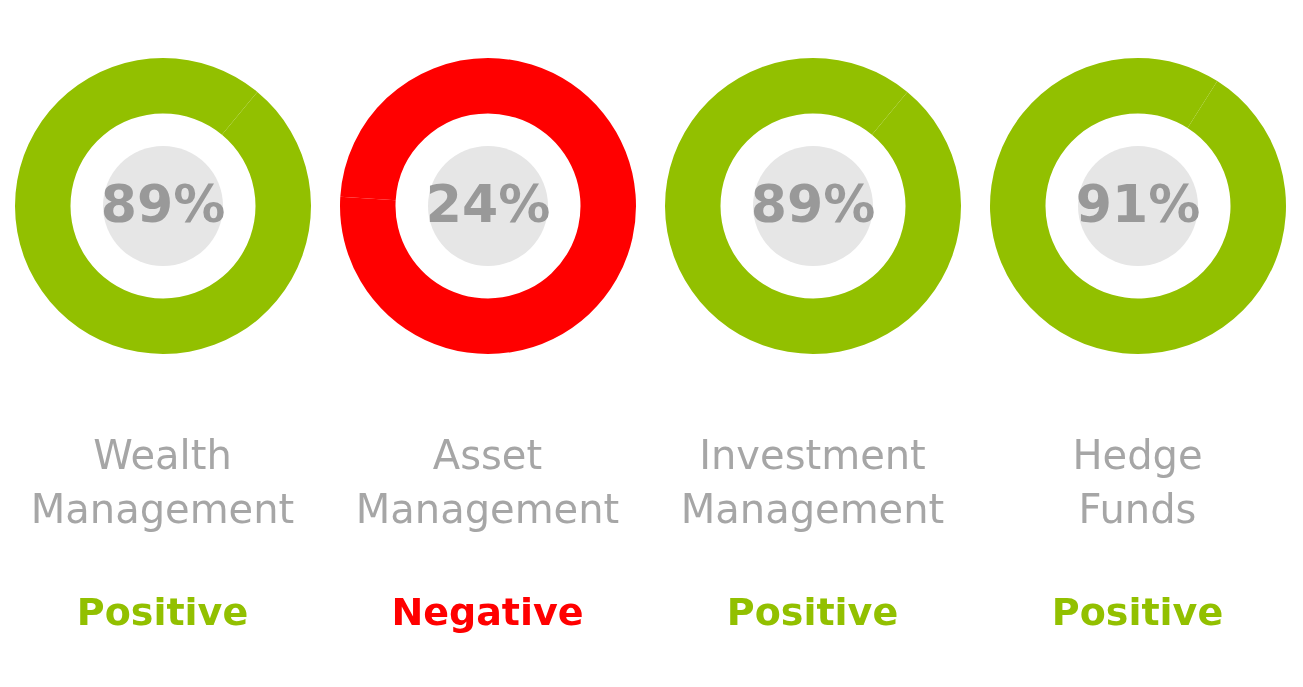 The image size is (1303, 687). Describe the element at coordinates (812, 482) in the screenshot. I see `text: Investment Management` at that location.